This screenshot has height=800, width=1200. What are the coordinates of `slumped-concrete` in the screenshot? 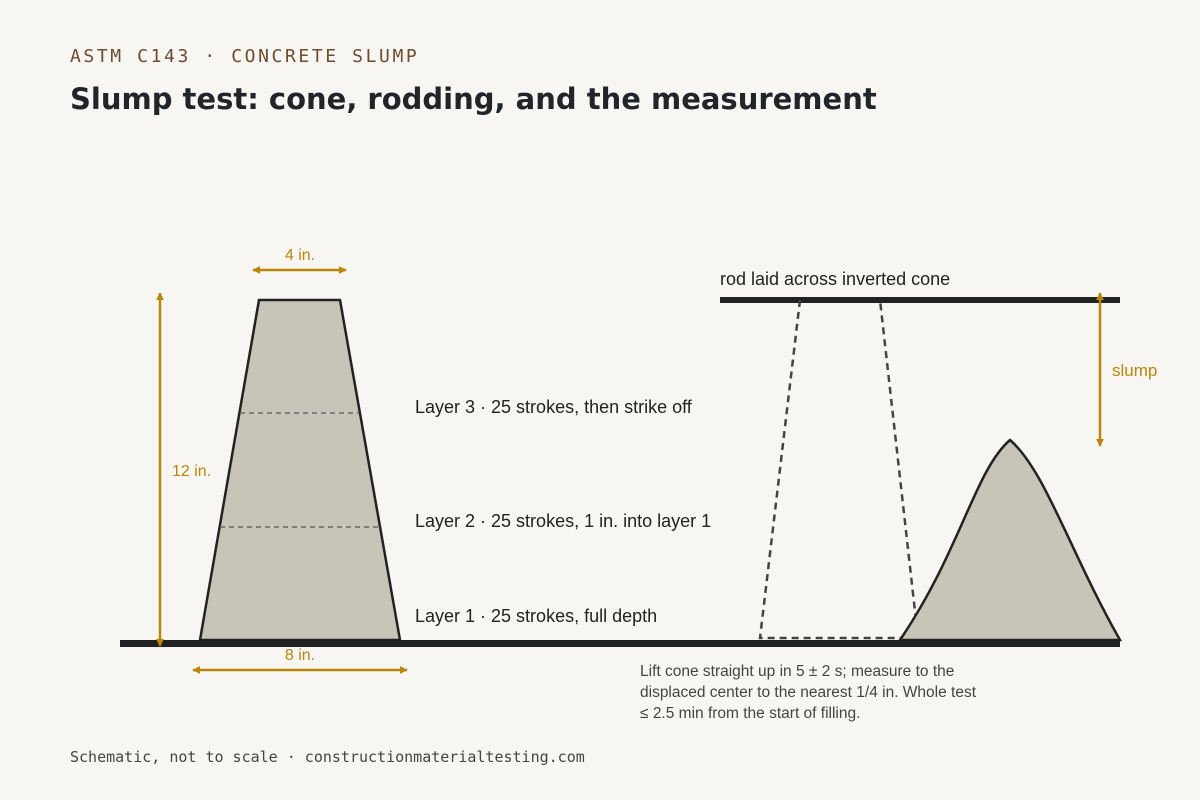 It's located at (1010, 540).